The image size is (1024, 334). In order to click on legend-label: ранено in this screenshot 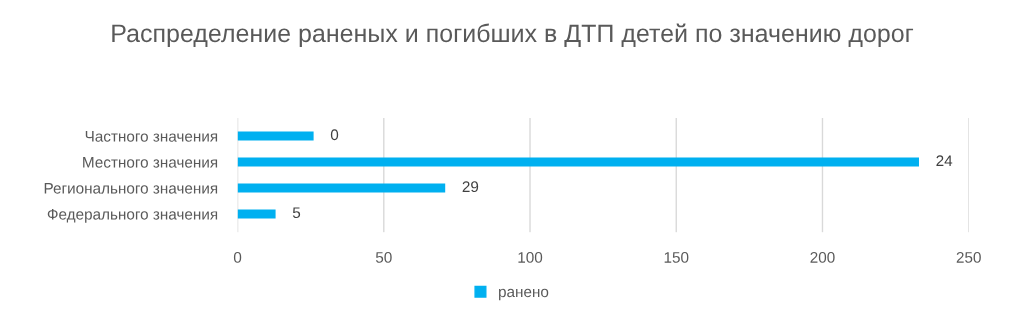, I will do `click(524, 294)`.